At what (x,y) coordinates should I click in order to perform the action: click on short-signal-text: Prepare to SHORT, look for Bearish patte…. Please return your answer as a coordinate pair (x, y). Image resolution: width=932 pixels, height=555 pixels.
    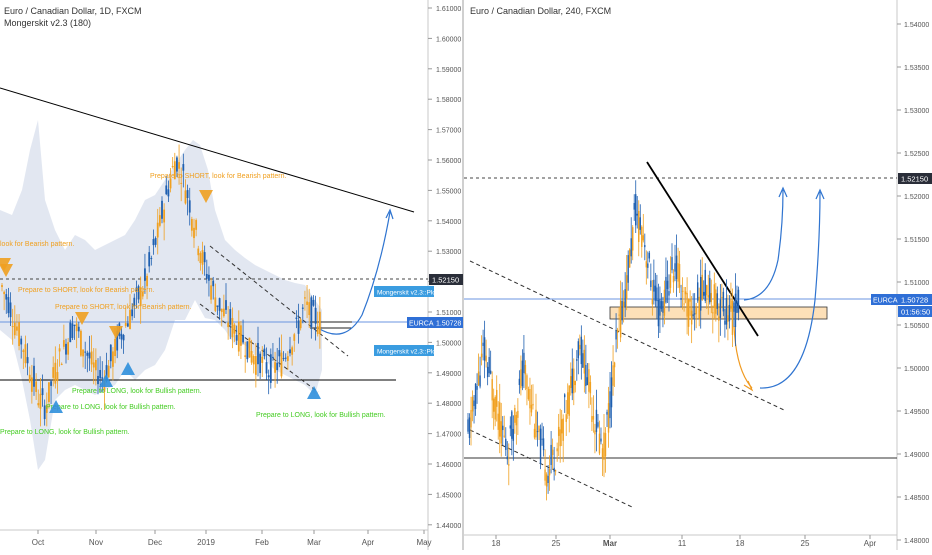
    Looking at the image, I should click on (86, 290).